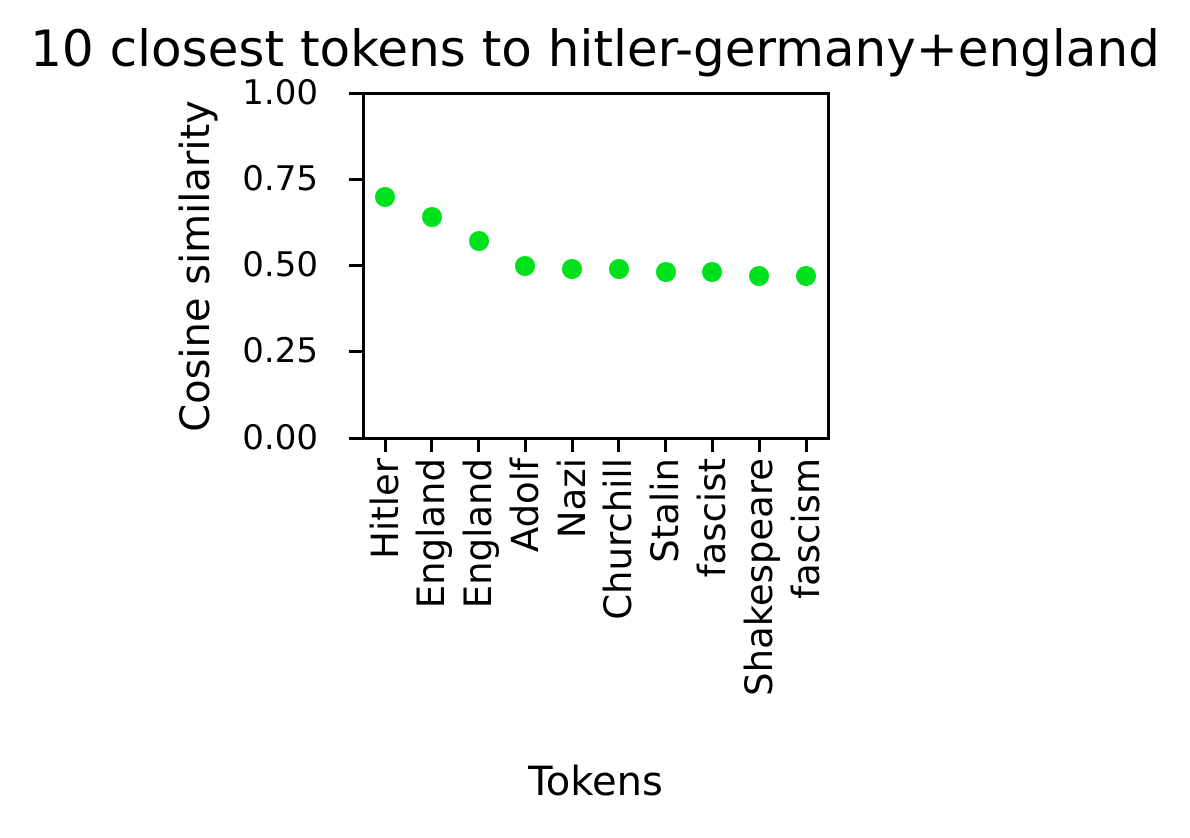 This screenshot has width=1190, height=838. What do you see at coordinates (280, 351) in the screenshot?
I see `y-tick-label: 0.25` at bounding box center [280, 351].